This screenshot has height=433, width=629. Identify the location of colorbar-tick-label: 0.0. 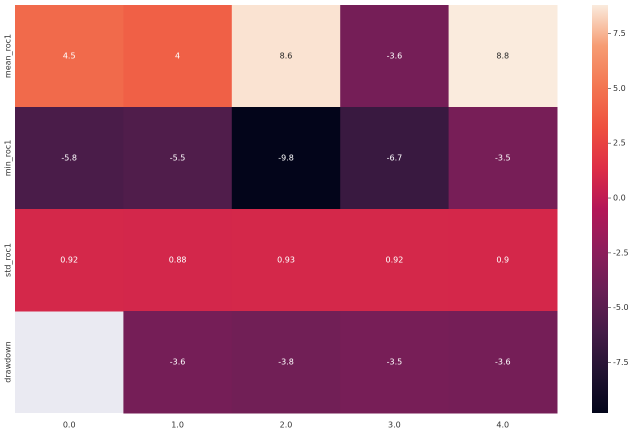
(619, 198).